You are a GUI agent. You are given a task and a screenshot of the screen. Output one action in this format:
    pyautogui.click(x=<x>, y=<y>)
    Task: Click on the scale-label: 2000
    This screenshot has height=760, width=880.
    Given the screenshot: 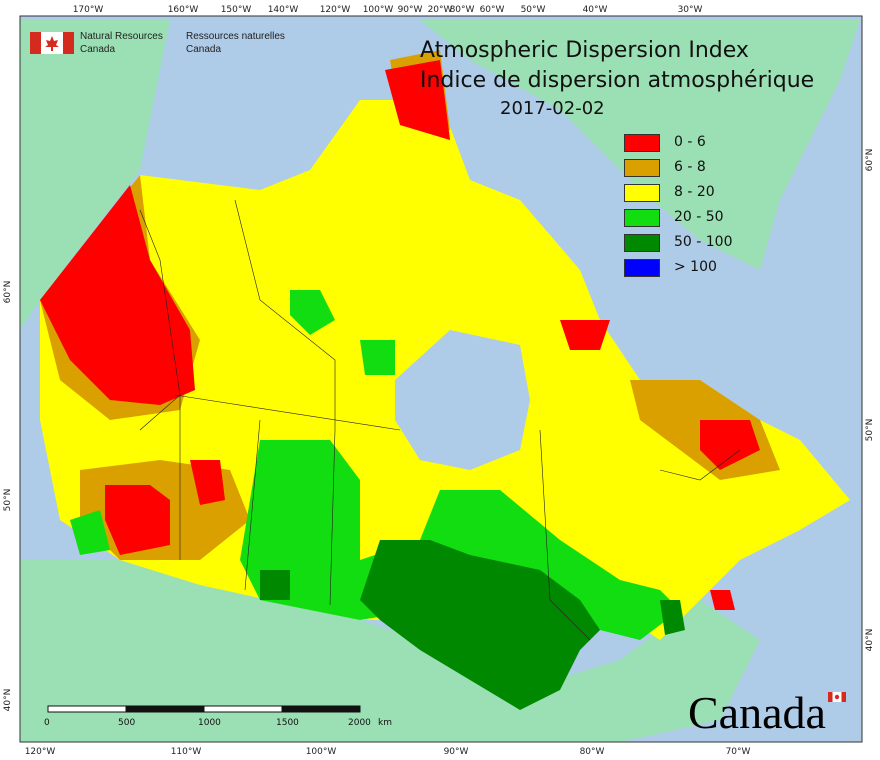 What is the action you would take?
    pyautogui.click(x=359, y=723)
    